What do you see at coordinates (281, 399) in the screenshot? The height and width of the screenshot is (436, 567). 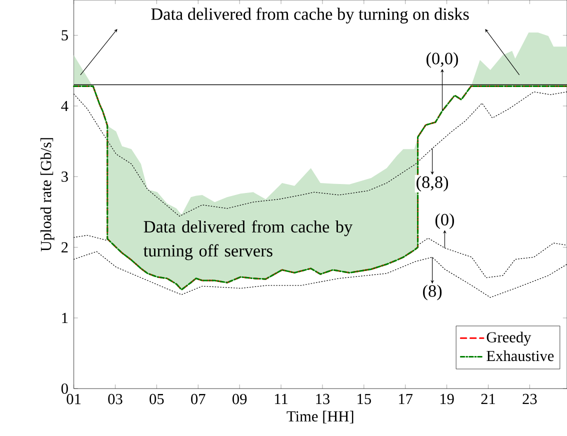 I see `x-tick-label: 11` at bounding box center [281, 399].